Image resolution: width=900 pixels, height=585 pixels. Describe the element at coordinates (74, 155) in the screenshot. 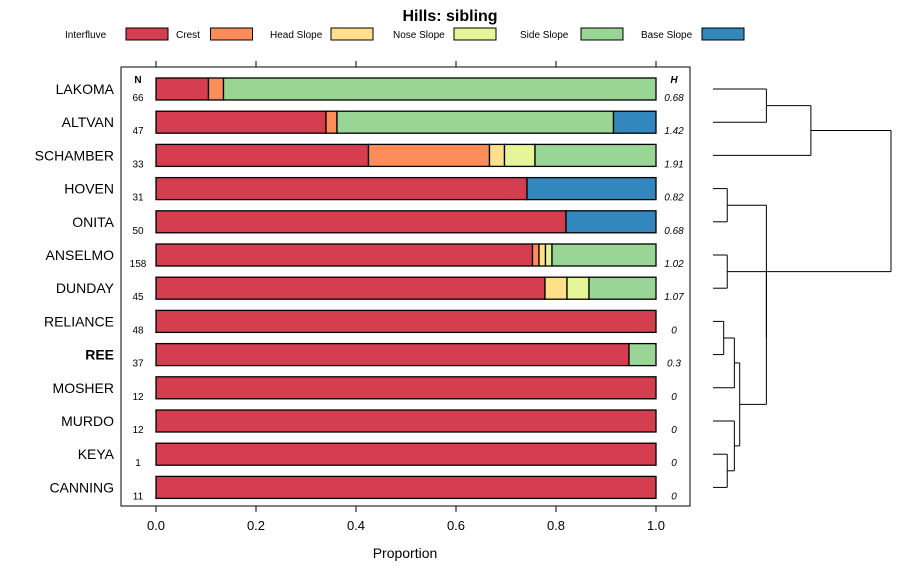

I see `category-label: SCHAMBER` at that location.